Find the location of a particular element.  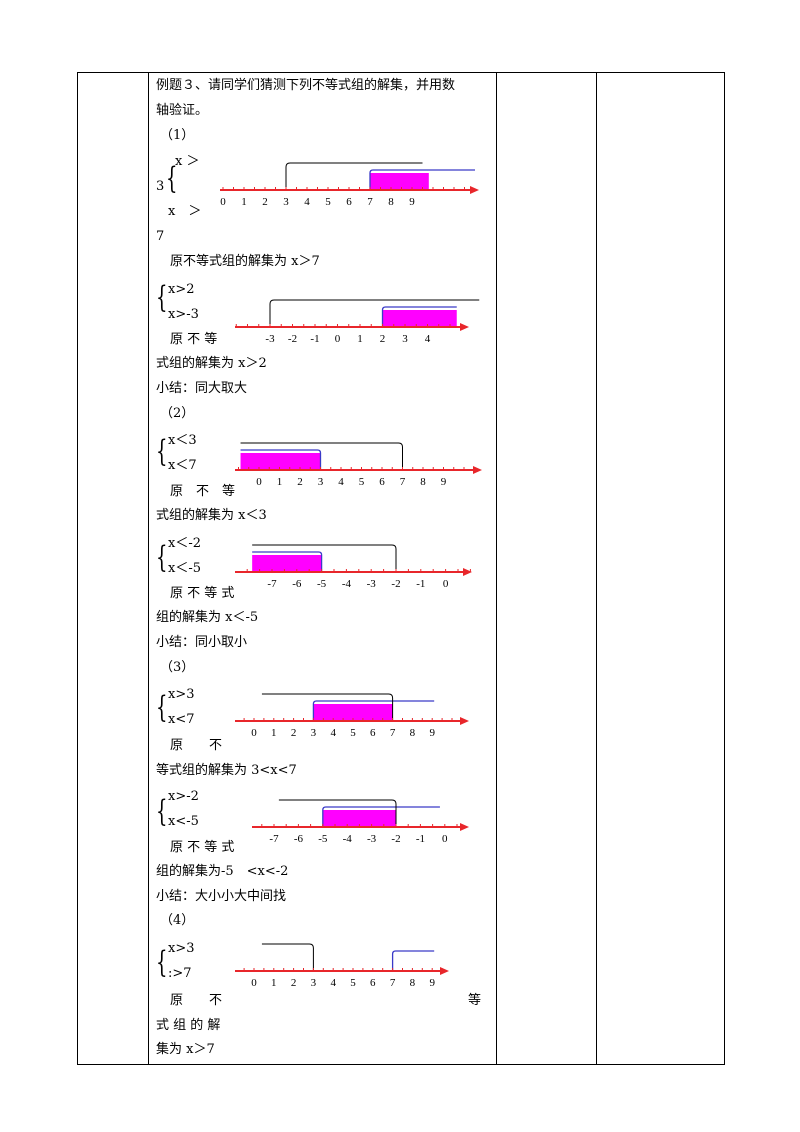

part-3-label: （3） is located at coordinates (177, 667).